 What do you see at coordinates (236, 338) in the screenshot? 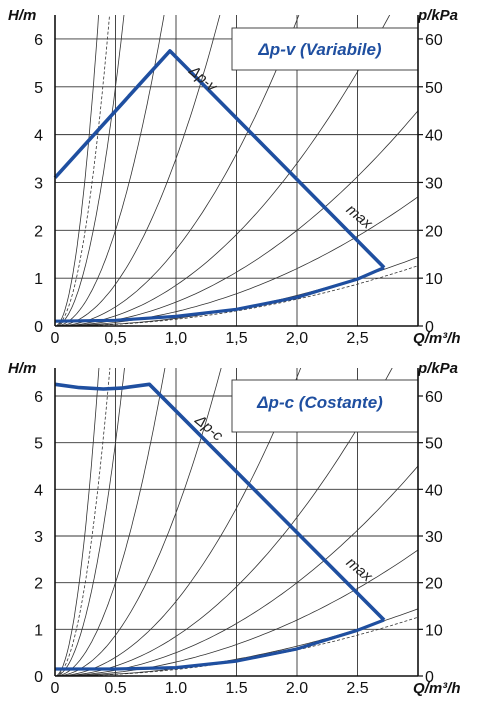
I see `x-tick-label: 1,5` at bounding box center [236, 338].